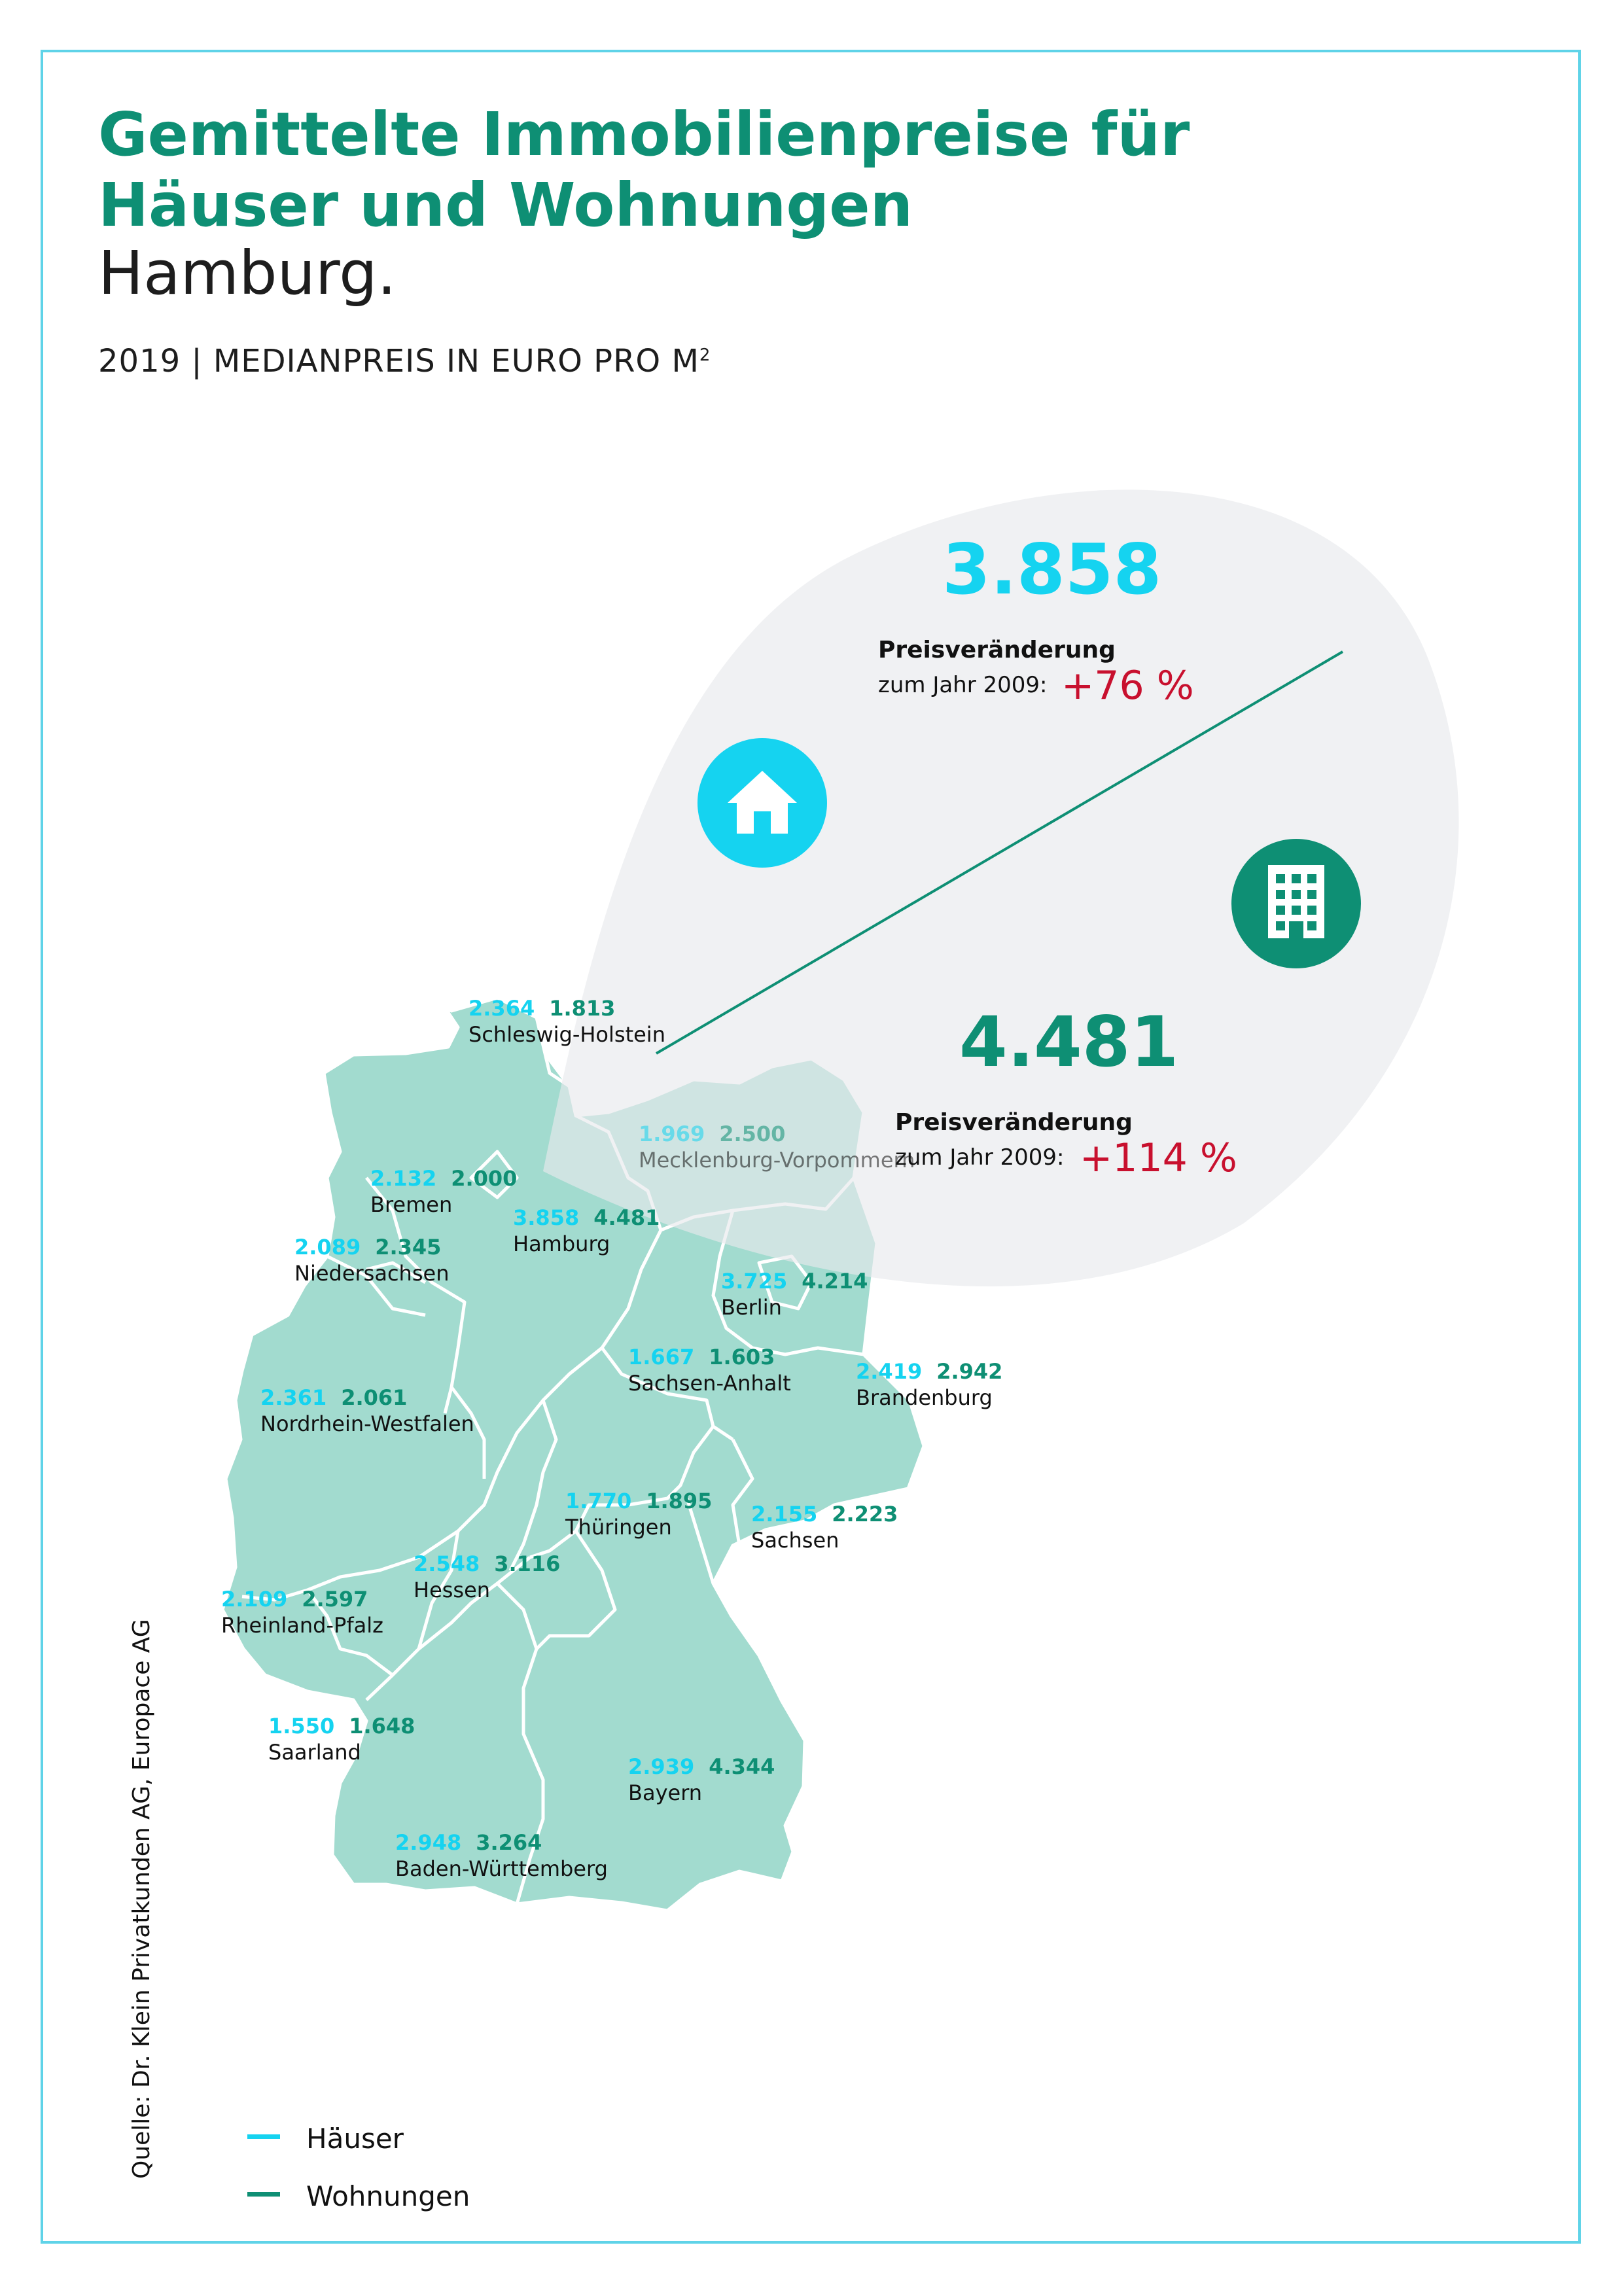 This screenshot has height=2296, width=1624. I want to click on state-label-nordrhein-westfalen: 2.361 2.061 Nordrhein-Westfalen, so click(367, 1411).